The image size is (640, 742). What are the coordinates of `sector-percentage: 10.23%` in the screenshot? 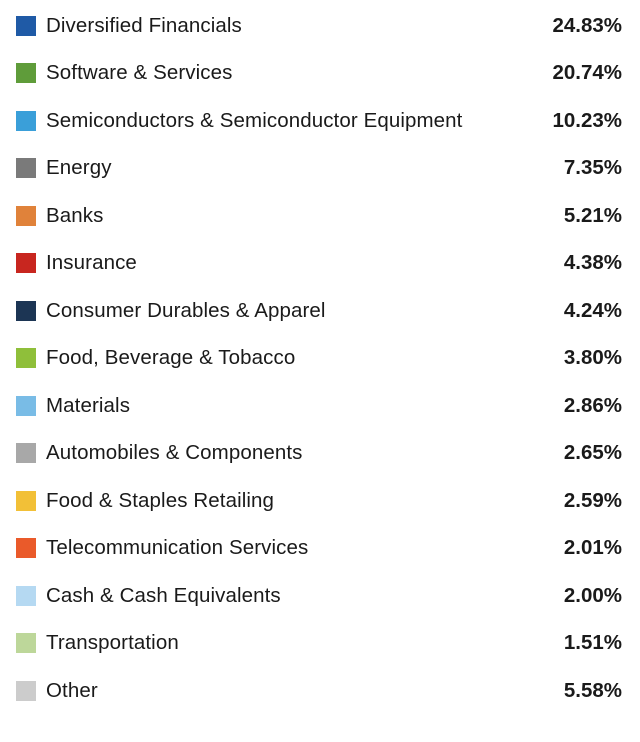 It's located at (587, 120).